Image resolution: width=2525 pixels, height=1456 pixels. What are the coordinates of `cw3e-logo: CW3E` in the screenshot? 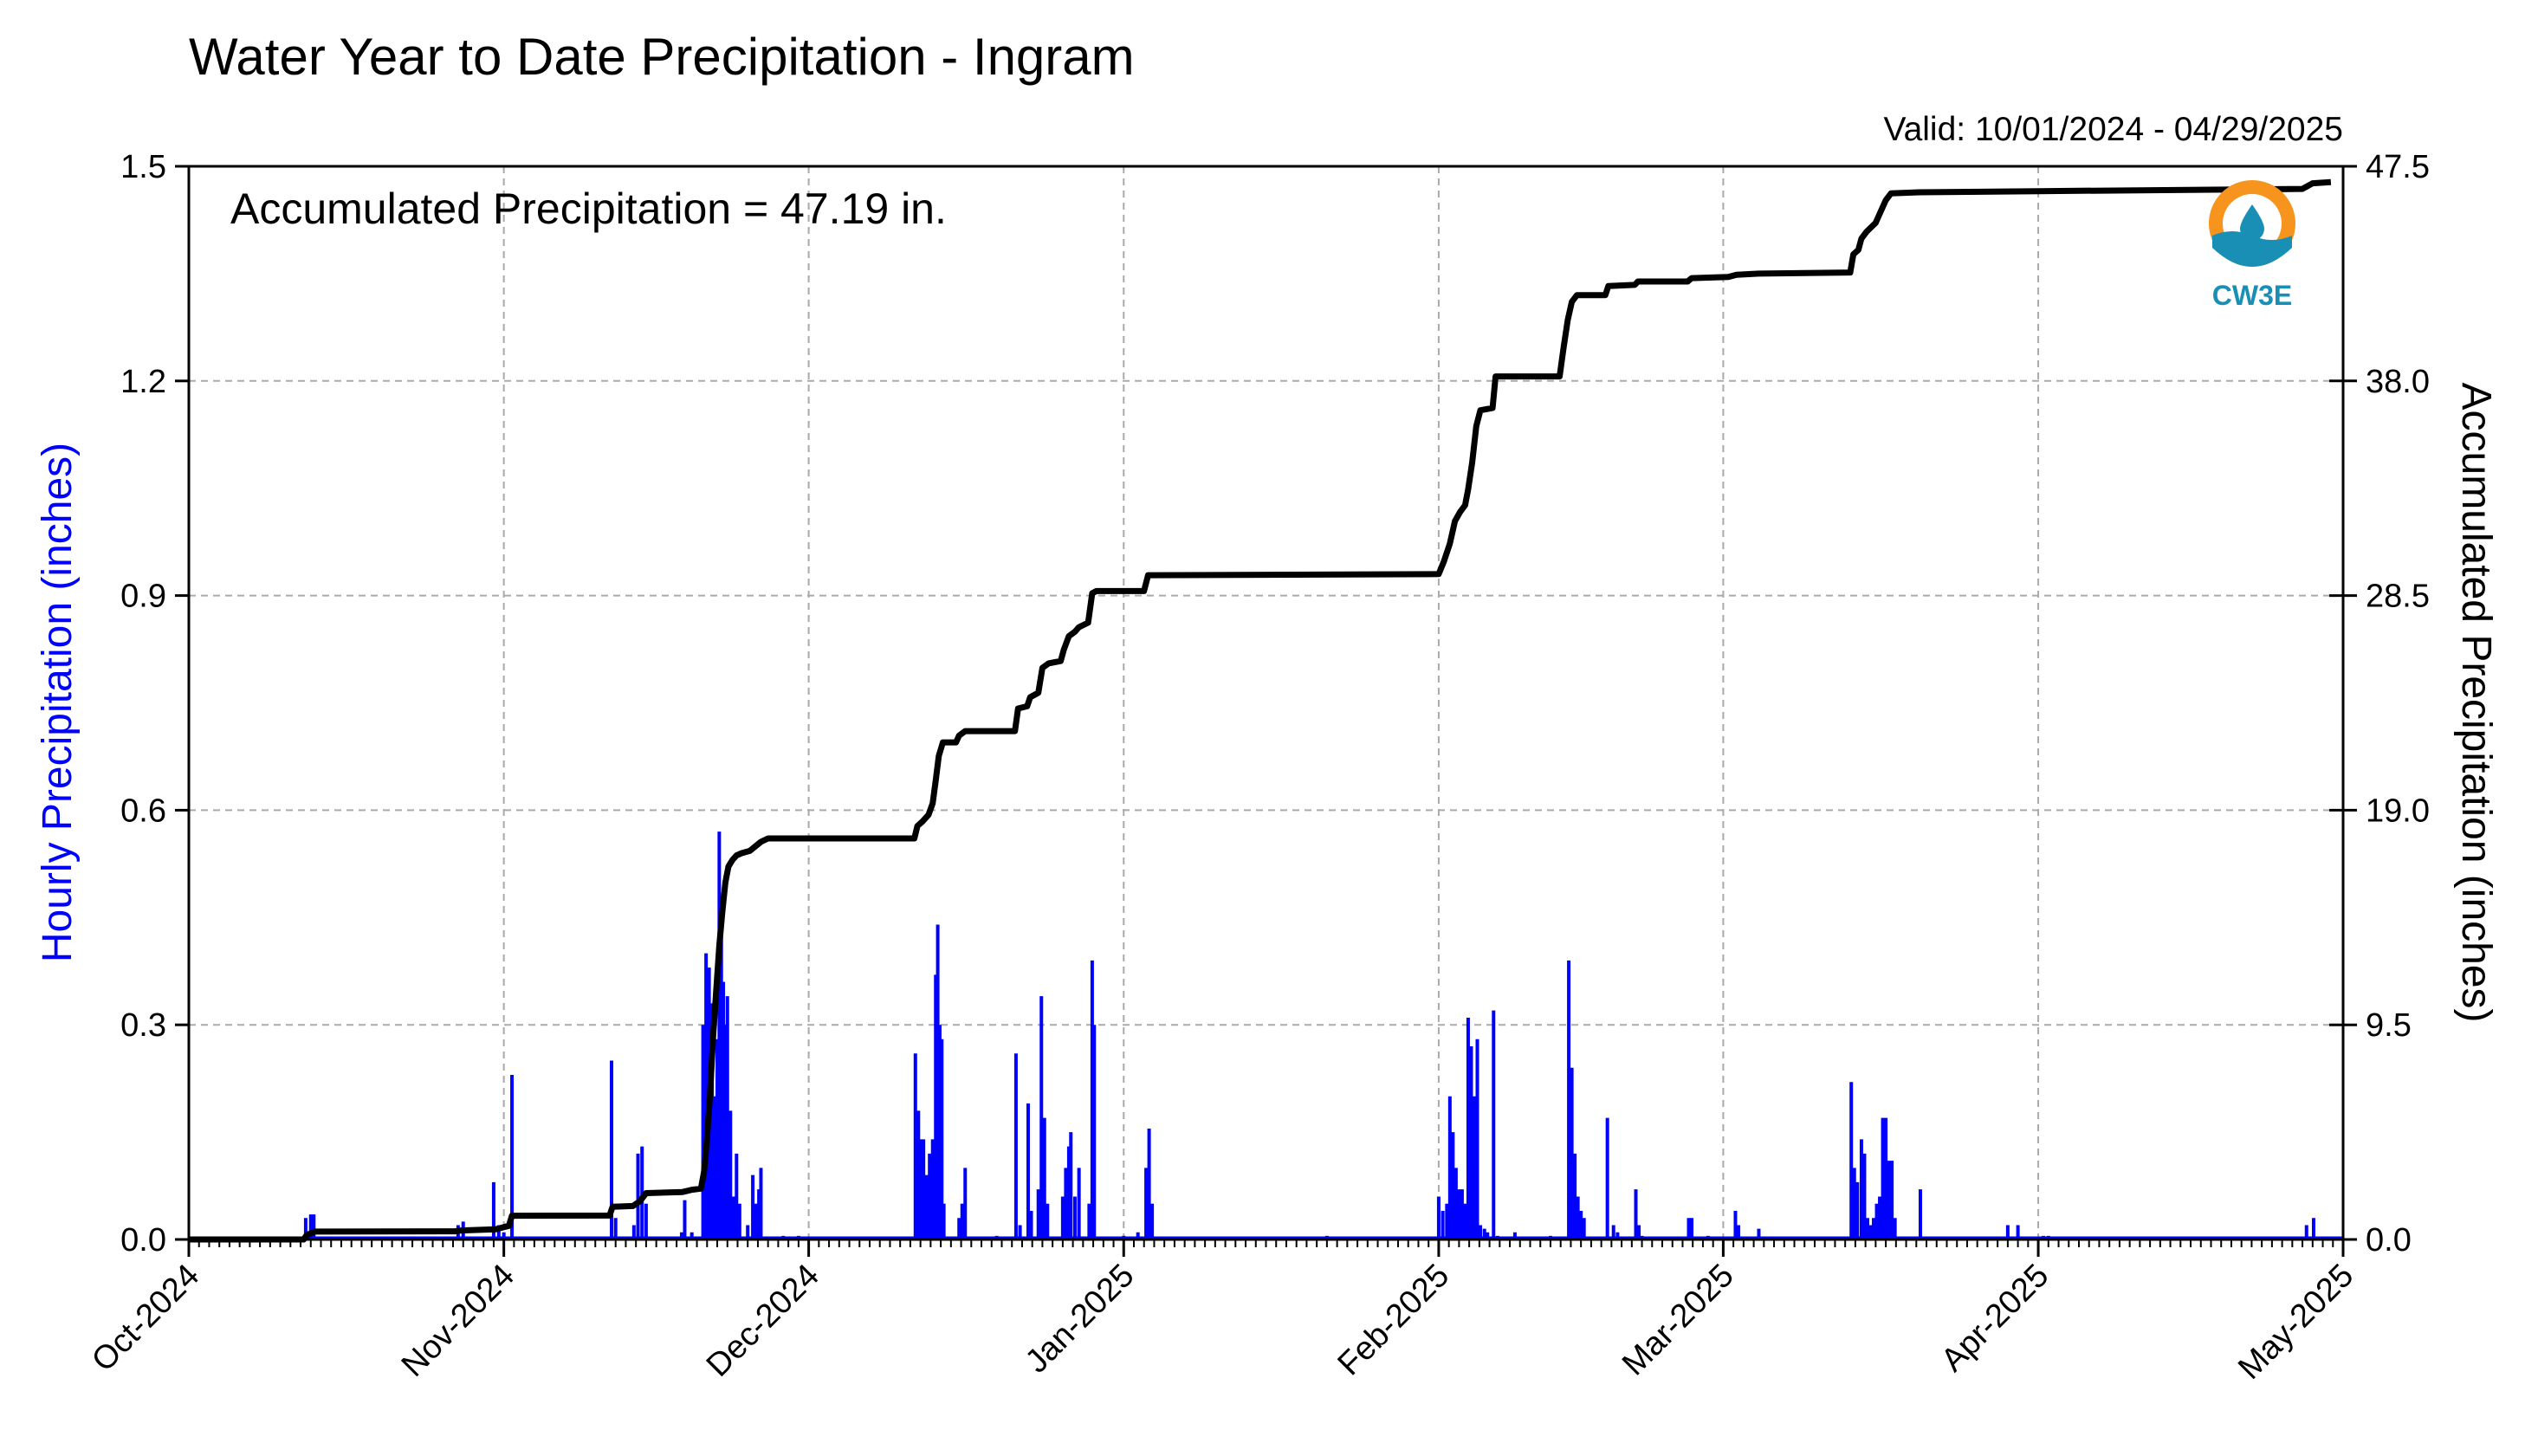 It's located at (2252, 245).